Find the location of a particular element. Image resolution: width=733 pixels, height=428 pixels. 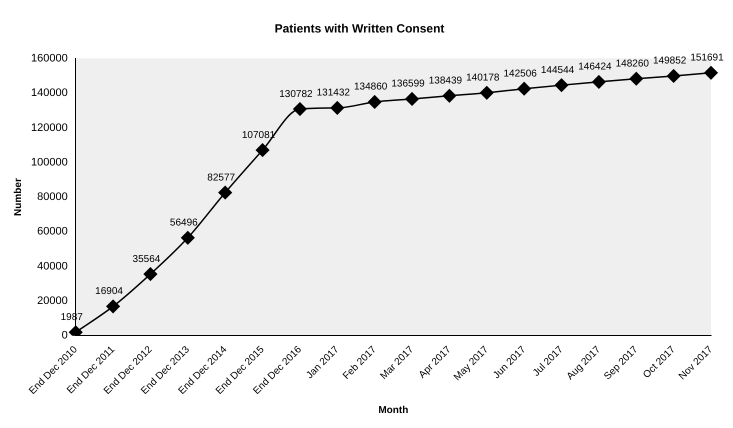

data-label: 149852 is located at coordinates (669, 61).